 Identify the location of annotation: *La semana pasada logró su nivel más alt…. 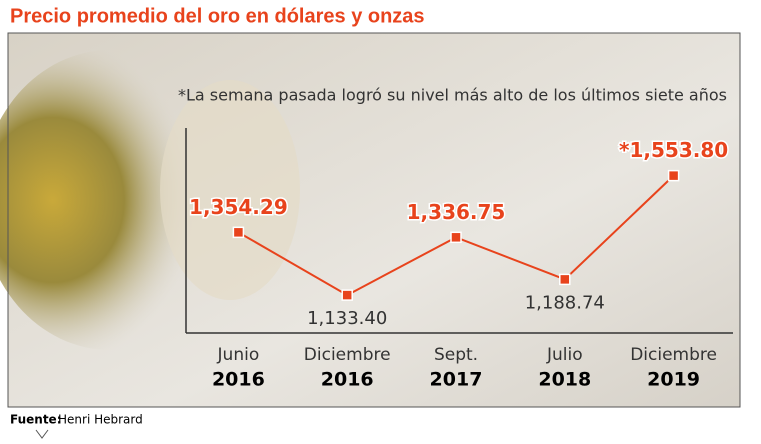
(452, 95).